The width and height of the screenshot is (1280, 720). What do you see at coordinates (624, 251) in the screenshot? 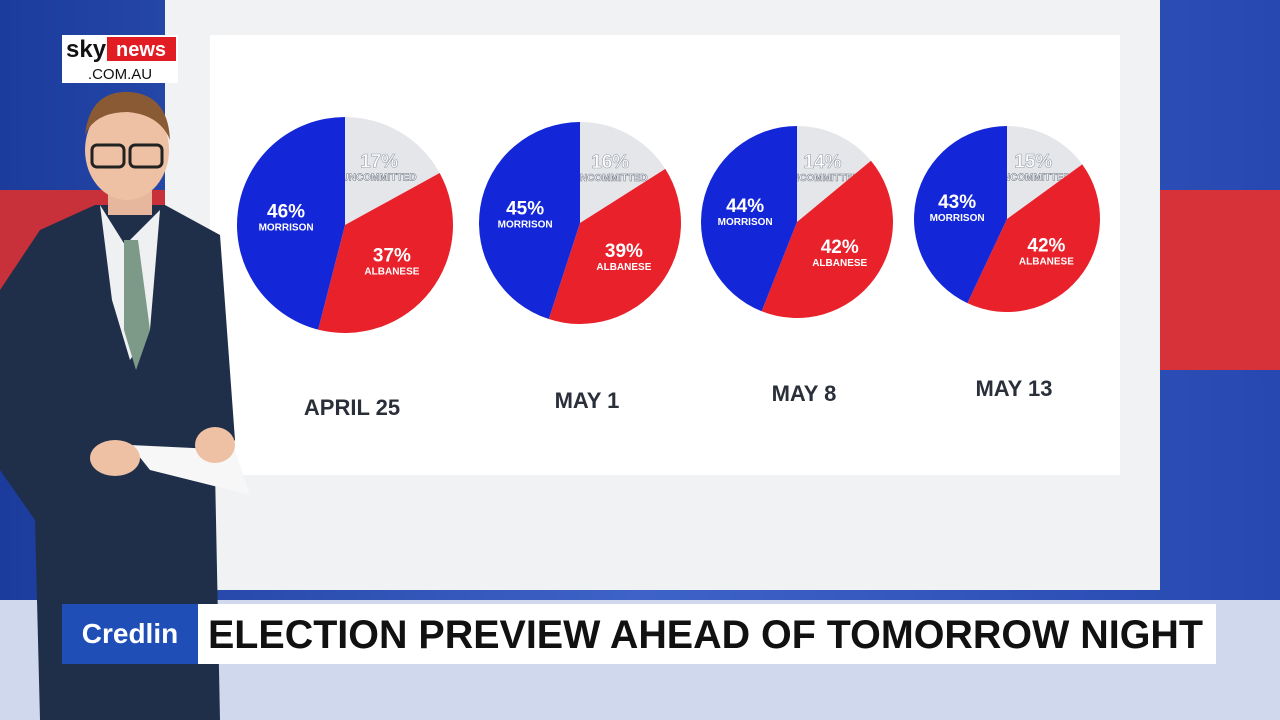
I see `slice-value-label: 39%` at bounding box center [624, 251].